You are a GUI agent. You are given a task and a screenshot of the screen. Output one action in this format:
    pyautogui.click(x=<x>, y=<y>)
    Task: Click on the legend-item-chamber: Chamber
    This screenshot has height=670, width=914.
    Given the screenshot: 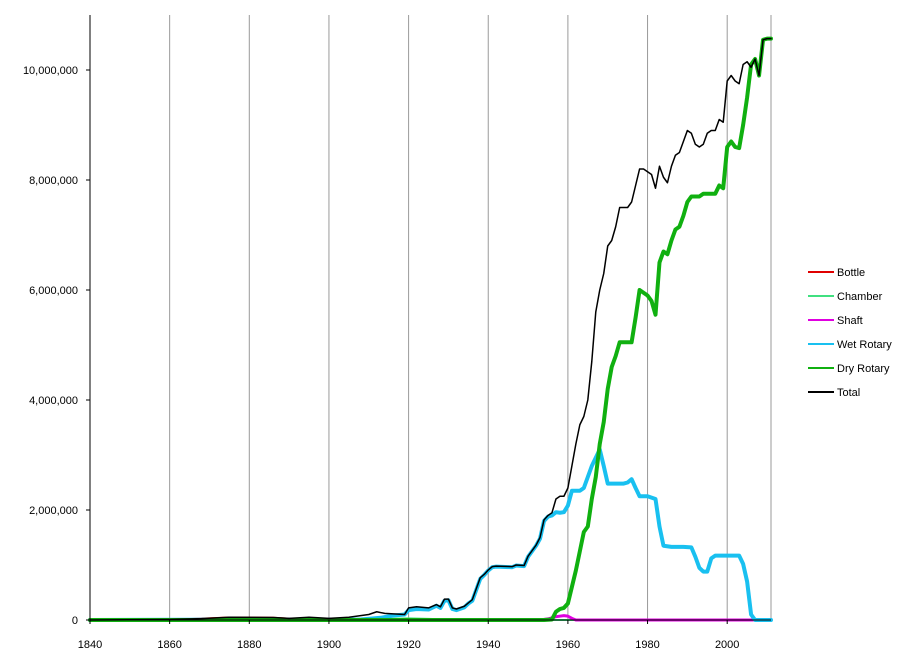 What is the action you would take?
    pyautogui.click(x=845, y=297)
    